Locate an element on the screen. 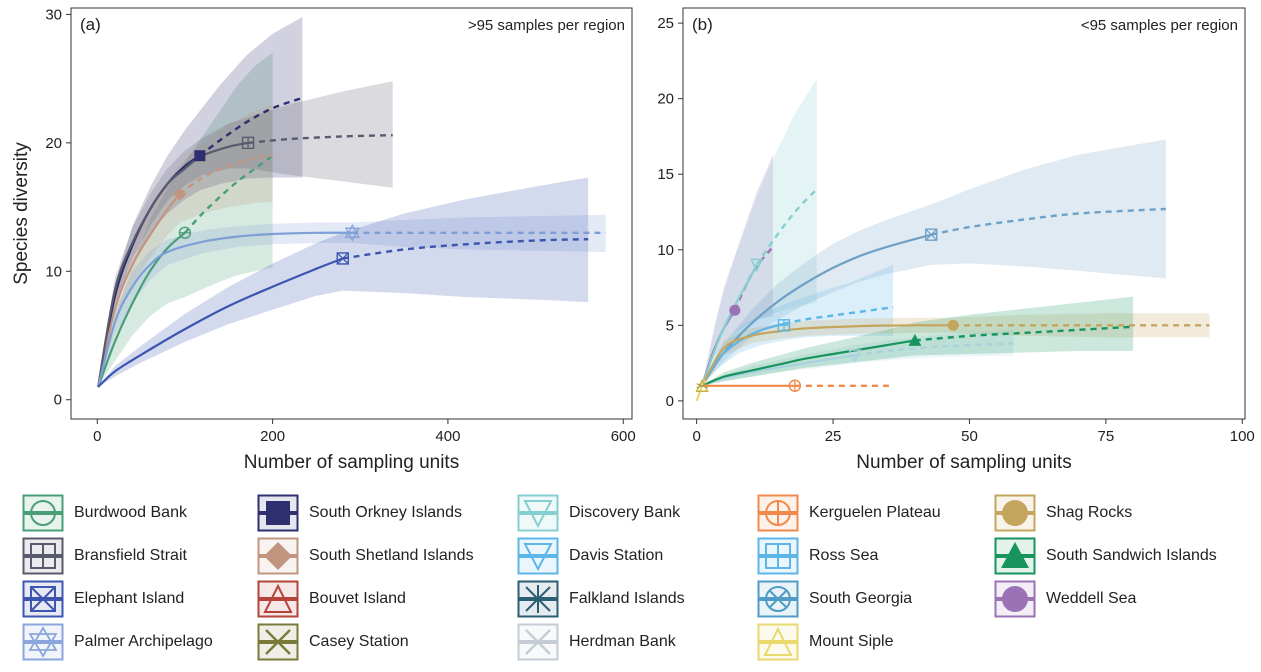 The image size is (1261, 672). legend-label: Casey Station is located at coordinates (359, 641).